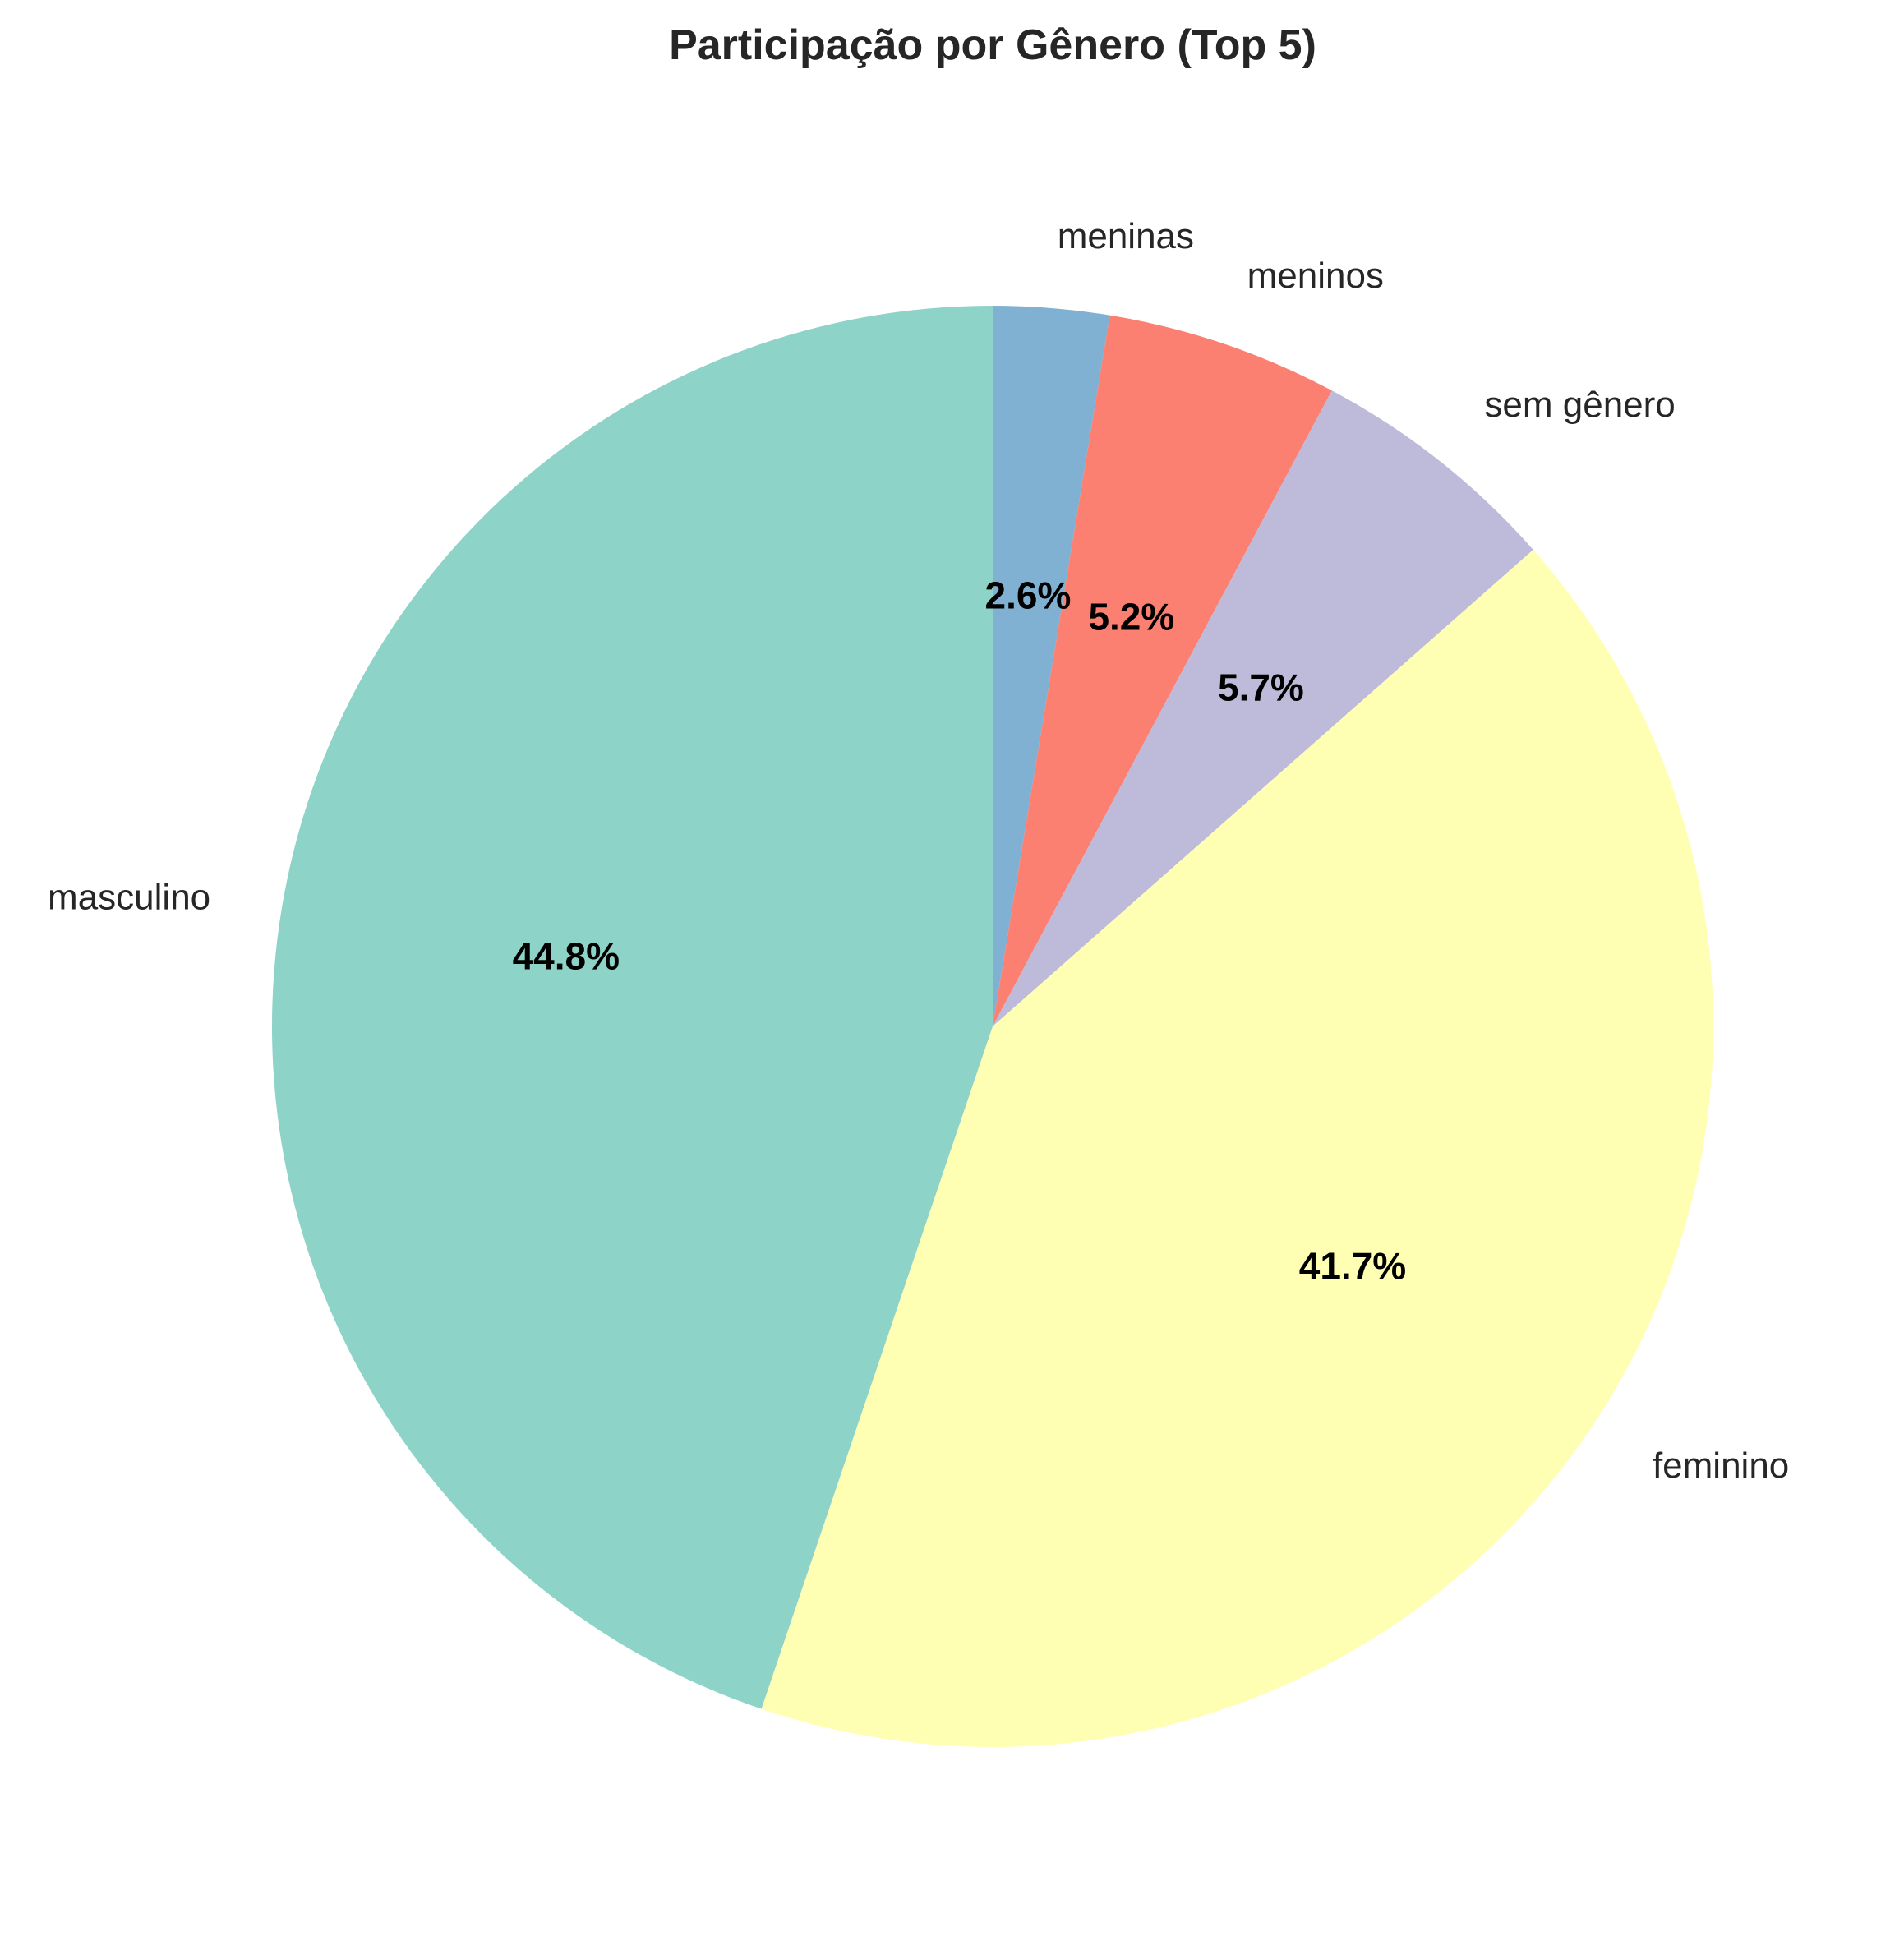  Describe the element at coordinates (566, 955) in the screenshot. I see `pie-percent-label-masculino: 44.8%` at that location.